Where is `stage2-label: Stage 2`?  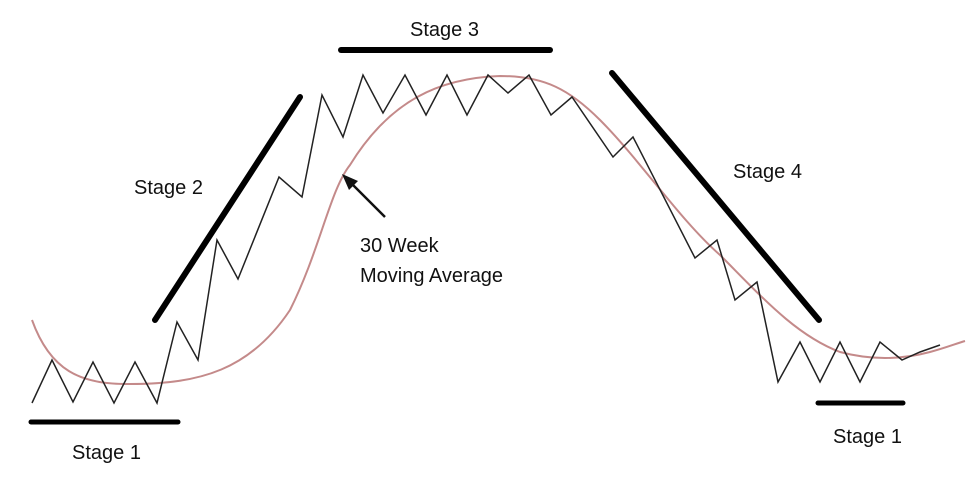
stage2-label: Stage 2 is located at coordinates (168, 188).